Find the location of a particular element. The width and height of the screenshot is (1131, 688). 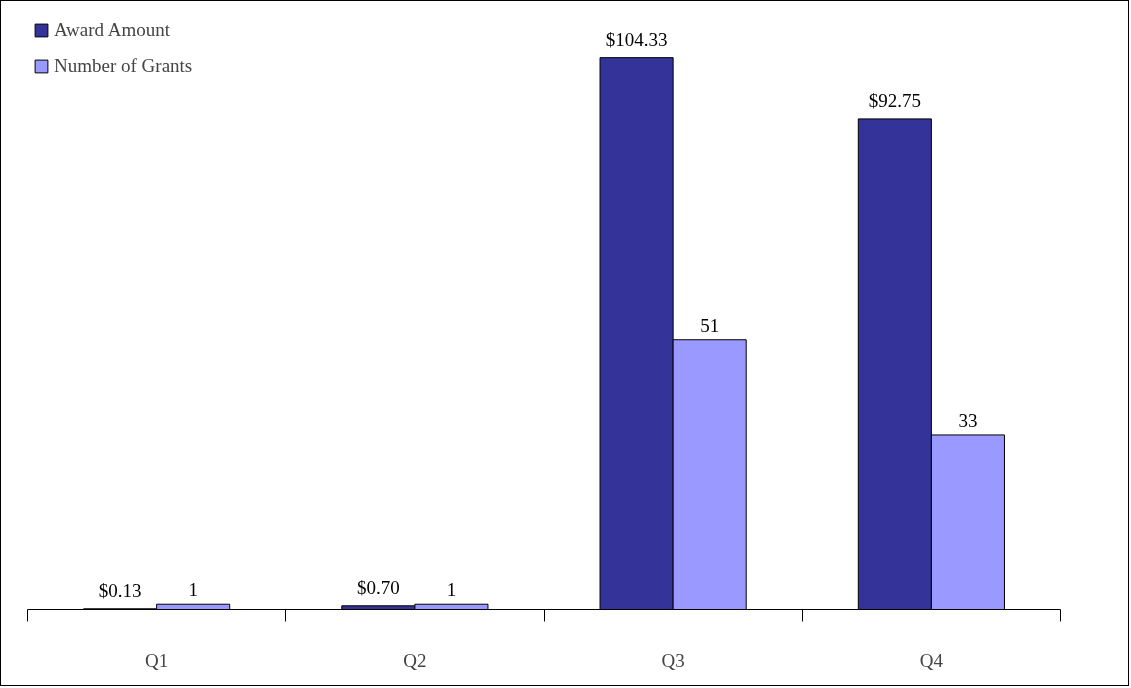

x-tick-label: Q3 is located at coordinates (673, 660).